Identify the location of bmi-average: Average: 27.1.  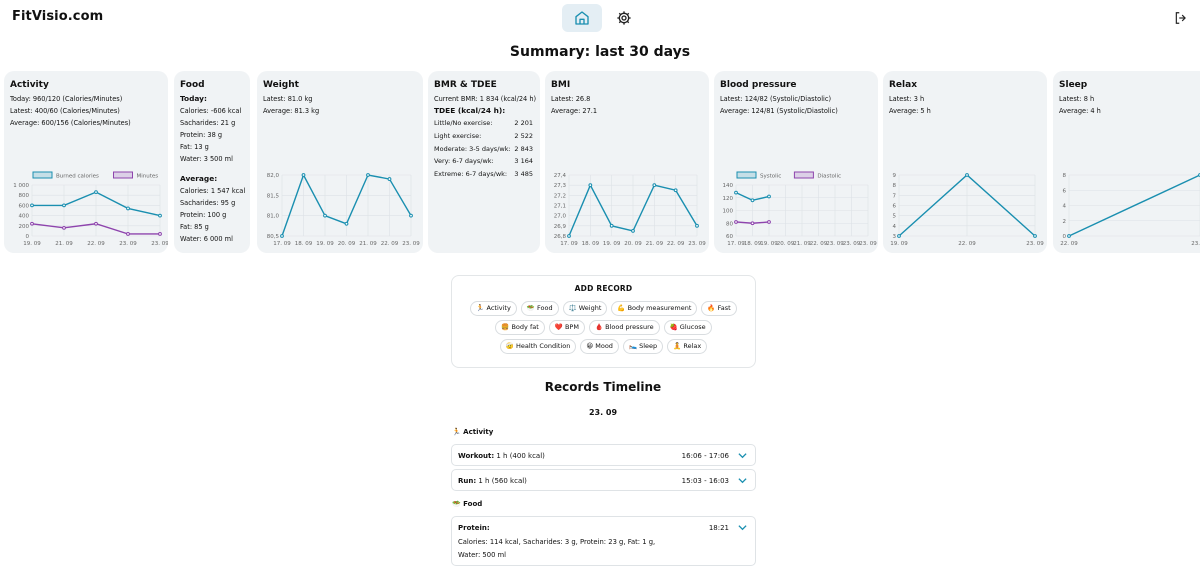
(574, 111).